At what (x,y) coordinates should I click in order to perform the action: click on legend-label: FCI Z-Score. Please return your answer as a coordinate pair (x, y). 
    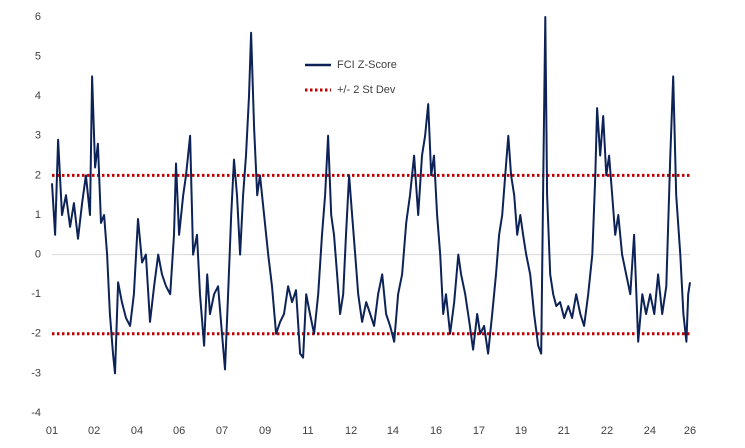
    Looking at the image, I should click on (367, 65).